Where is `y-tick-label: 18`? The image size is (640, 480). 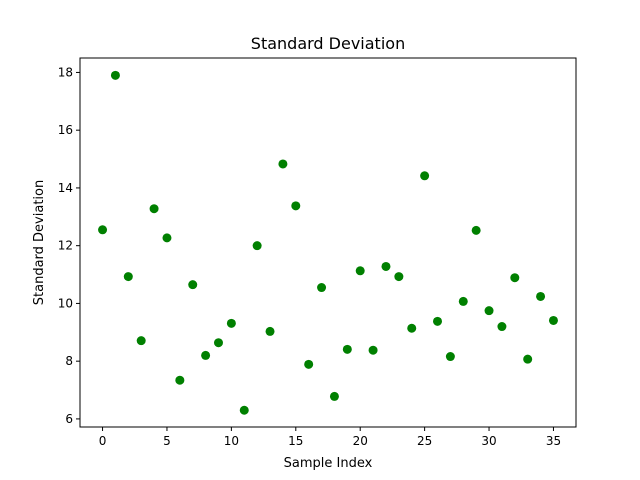
y-tick-label: 18 is located at coordinates (65, 72).